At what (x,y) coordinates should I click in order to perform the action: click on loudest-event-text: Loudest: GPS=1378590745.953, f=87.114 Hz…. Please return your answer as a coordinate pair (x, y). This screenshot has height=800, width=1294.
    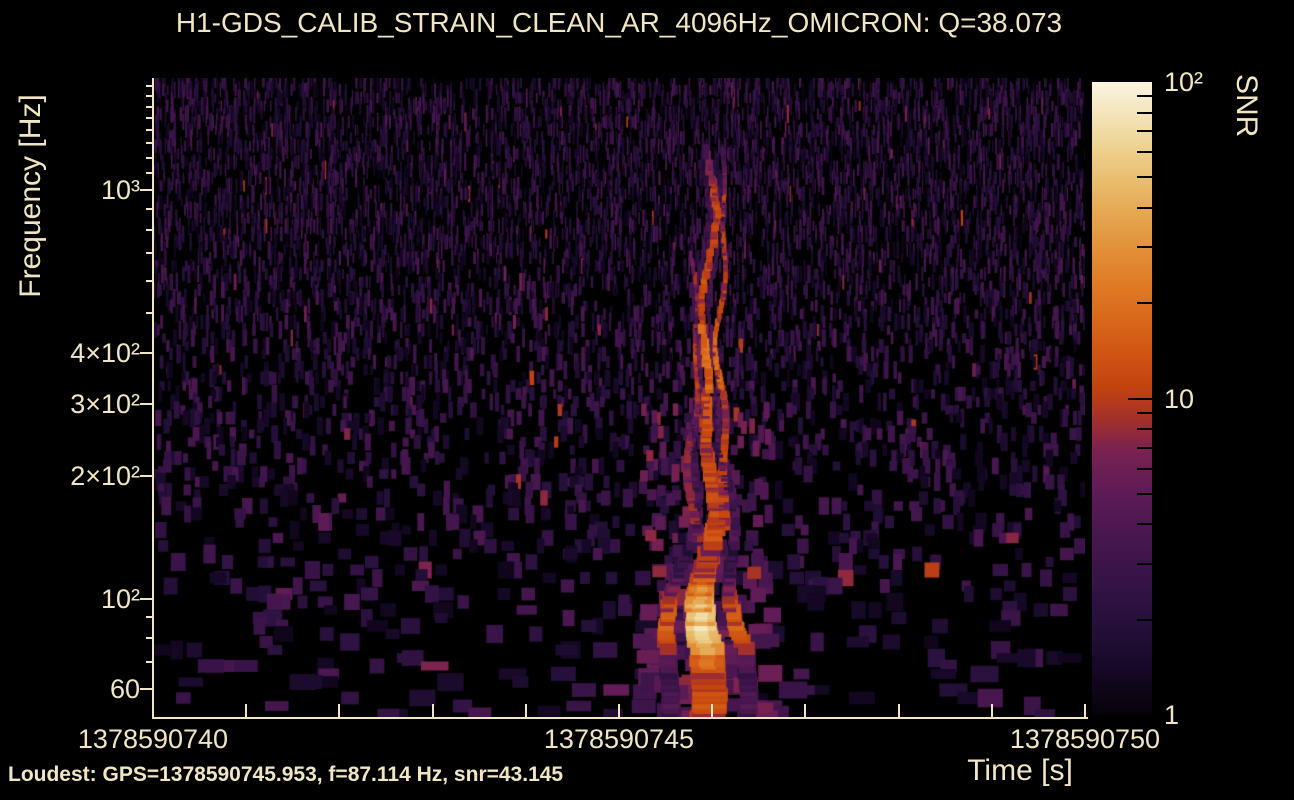
    Looking at the image, I should click on (286, 774).